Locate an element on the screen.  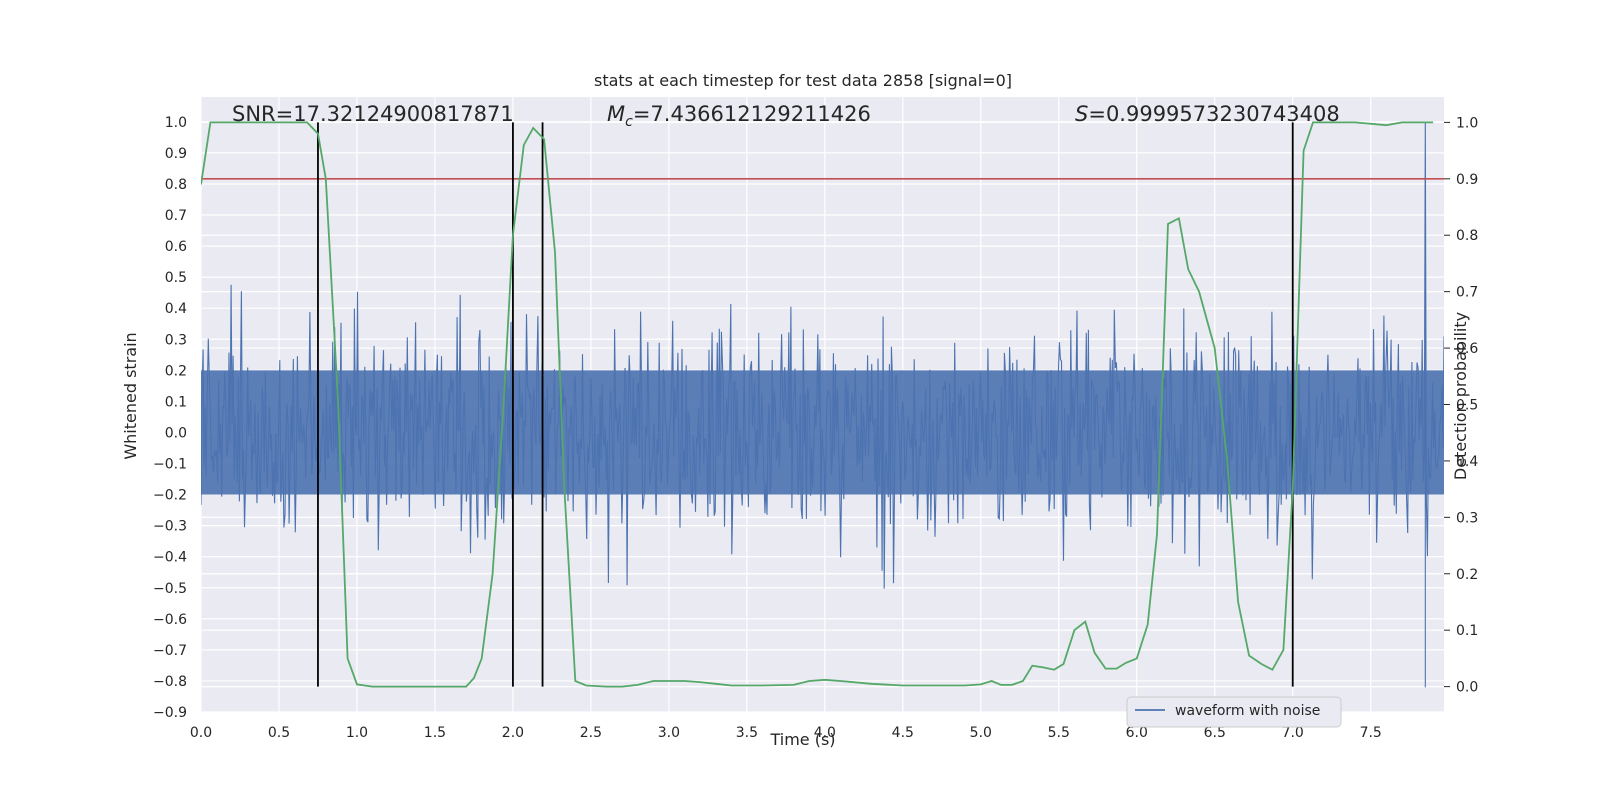
mc-value: =7.436612129211426 is located at coordinates (752, 114).